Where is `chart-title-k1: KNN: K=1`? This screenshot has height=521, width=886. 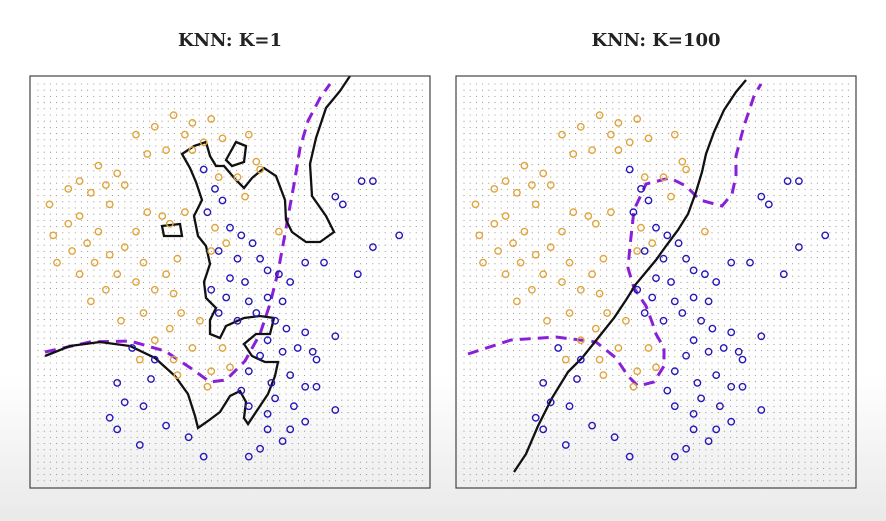
chart-title-k1: KNN: K=1 is located at coordinates (230, 40).